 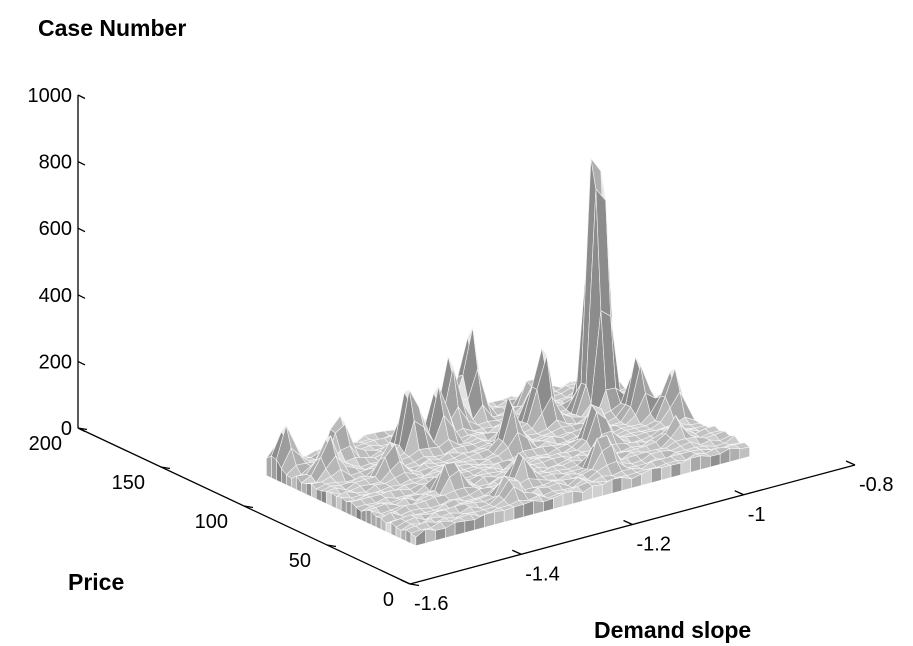 I want to click on x-tick-label: -1, so click(x=757, y=515).